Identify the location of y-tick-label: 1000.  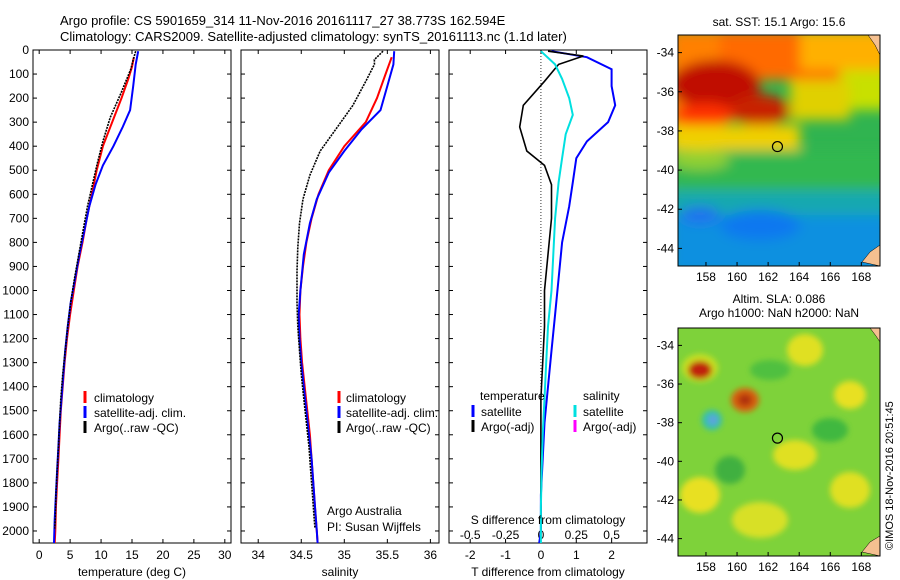
(15, 290).